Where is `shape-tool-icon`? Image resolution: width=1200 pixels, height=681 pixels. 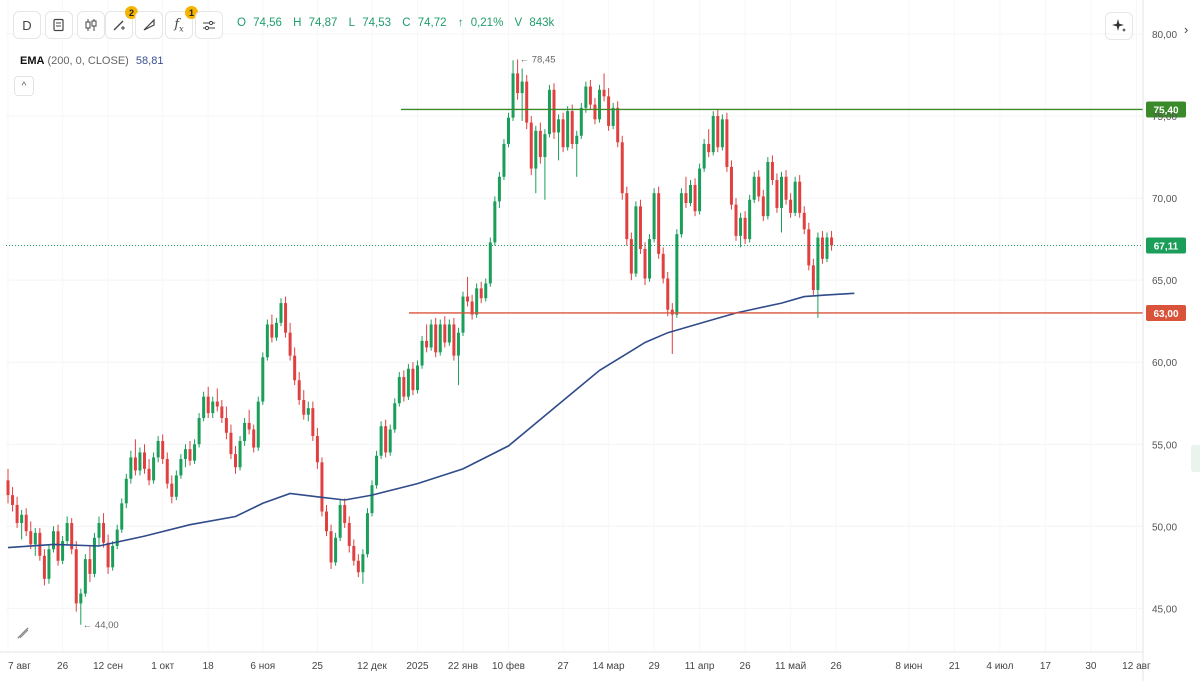
shape-tool-icon is located at coordinates (149, 25).